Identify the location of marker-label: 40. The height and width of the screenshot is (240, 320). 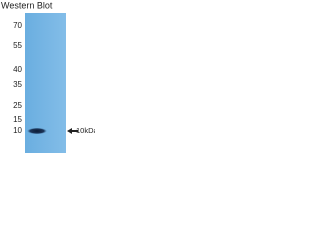
(17, 69).